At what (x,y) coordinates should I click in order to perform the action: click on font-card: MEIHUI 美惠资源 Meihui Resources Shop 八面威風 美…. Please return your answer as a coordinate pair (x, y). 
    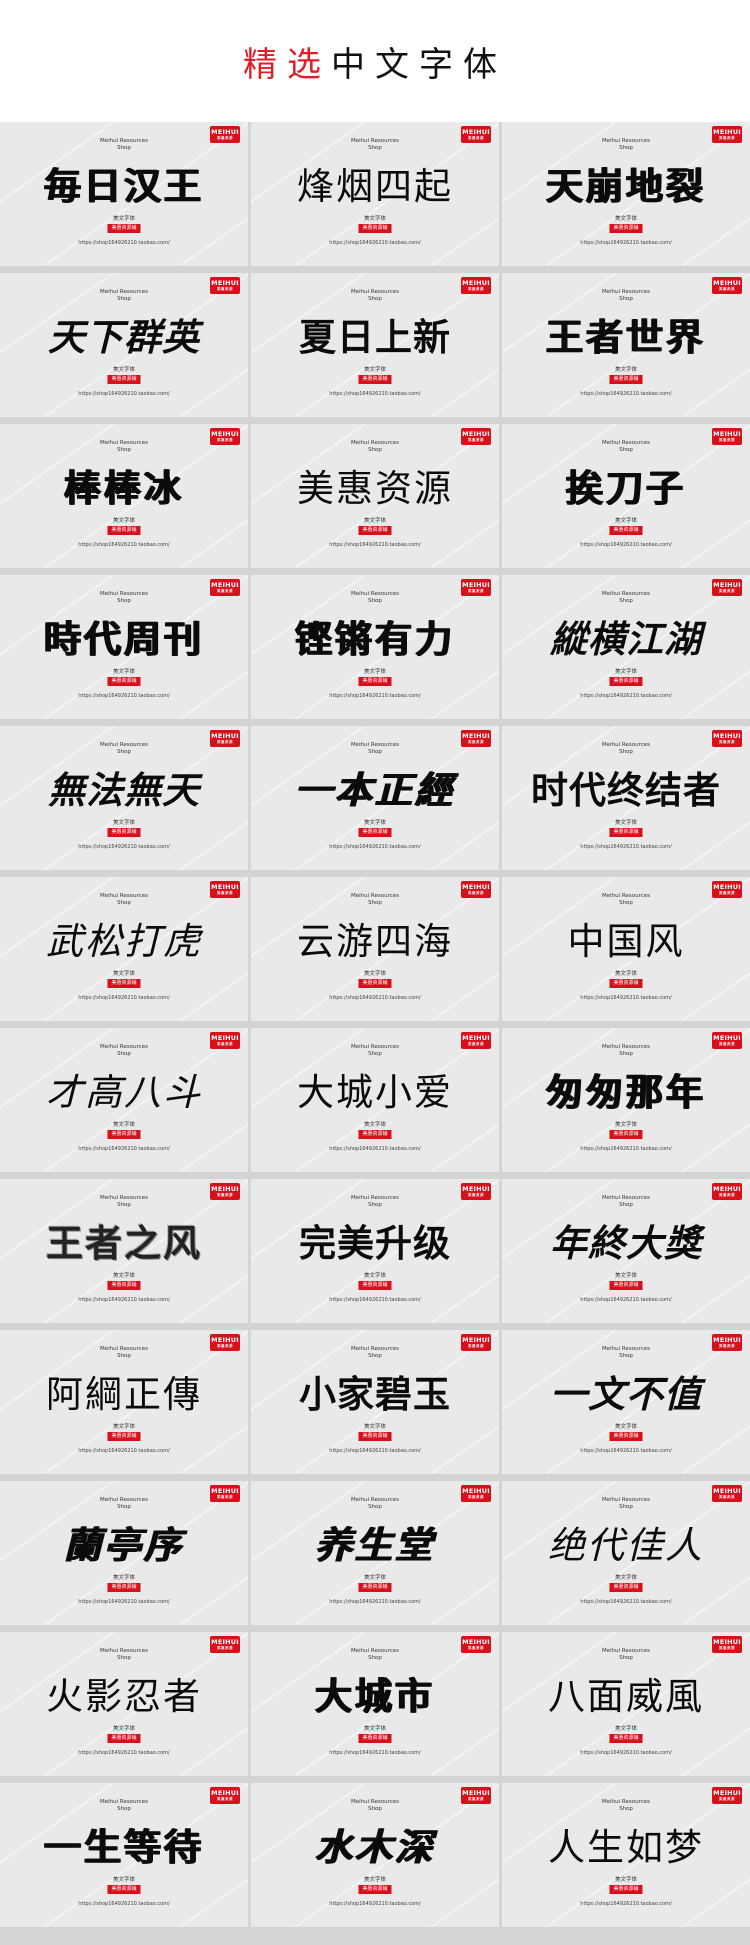
    Looking at the image, I should click on (626, 1704).